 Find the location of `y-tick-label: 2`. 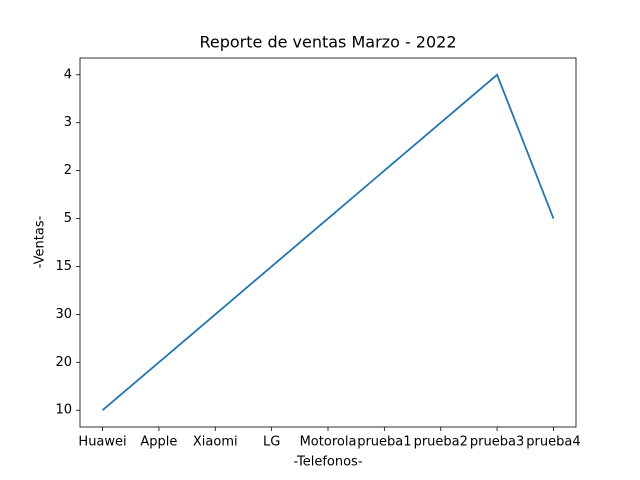

y-tick-label: 2 is located at coordinates (68, 170).